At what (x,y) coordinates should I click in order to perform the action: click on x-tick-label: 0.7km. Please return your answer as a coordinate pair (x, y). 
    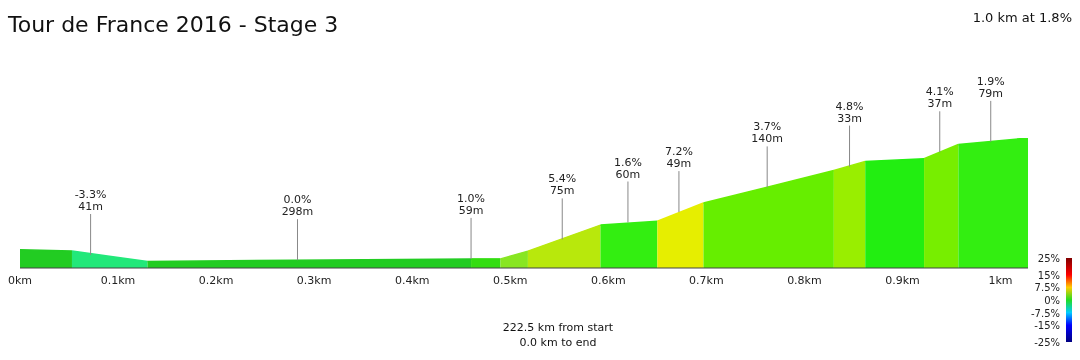
    Looking at the image, I should click on (706, 280).